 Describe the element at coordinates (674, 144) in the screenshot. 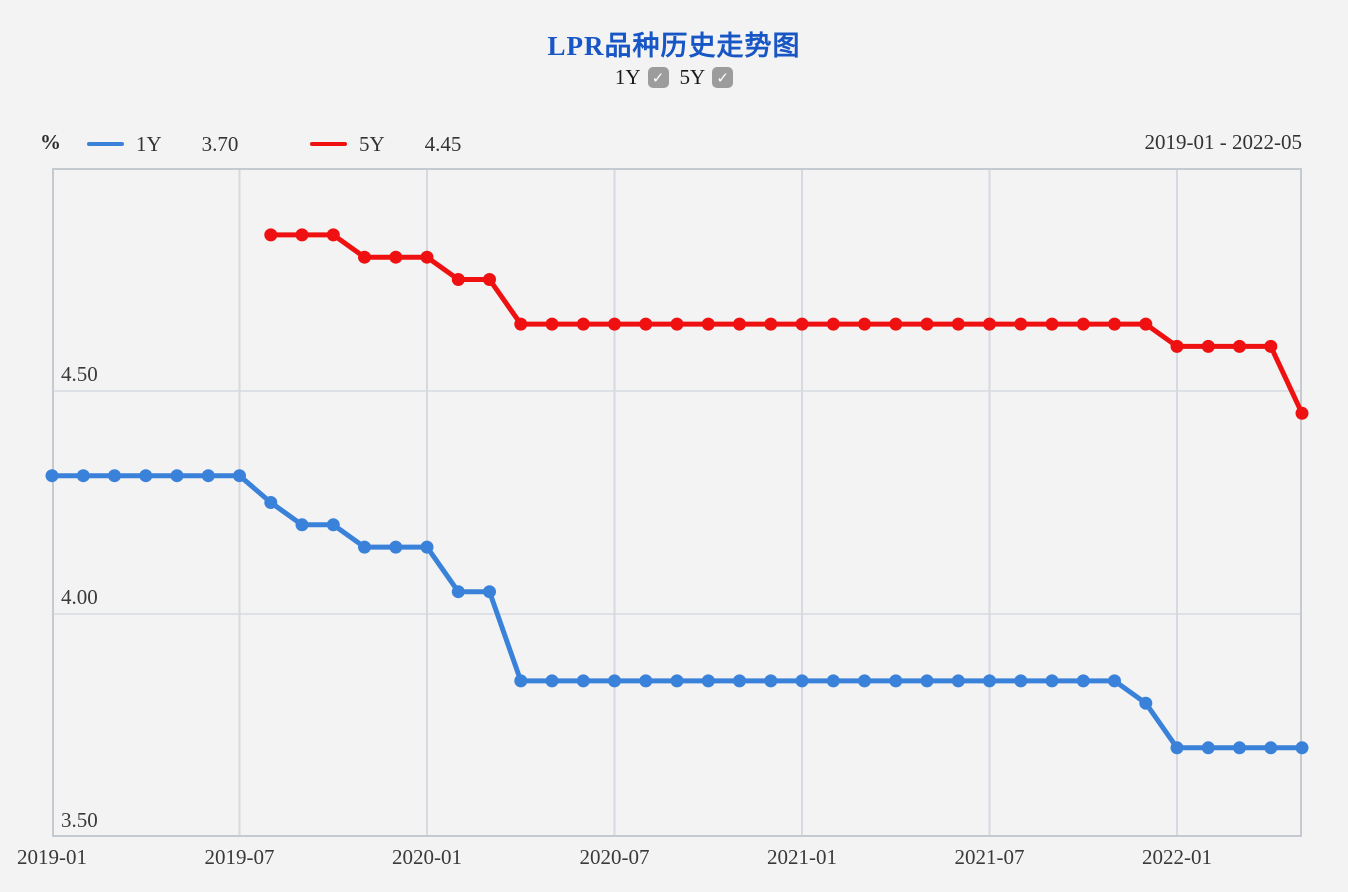

I see `legend-row: % 1Y 3.70 5Y 4.45 2019-01 - 2022-05` at that location.